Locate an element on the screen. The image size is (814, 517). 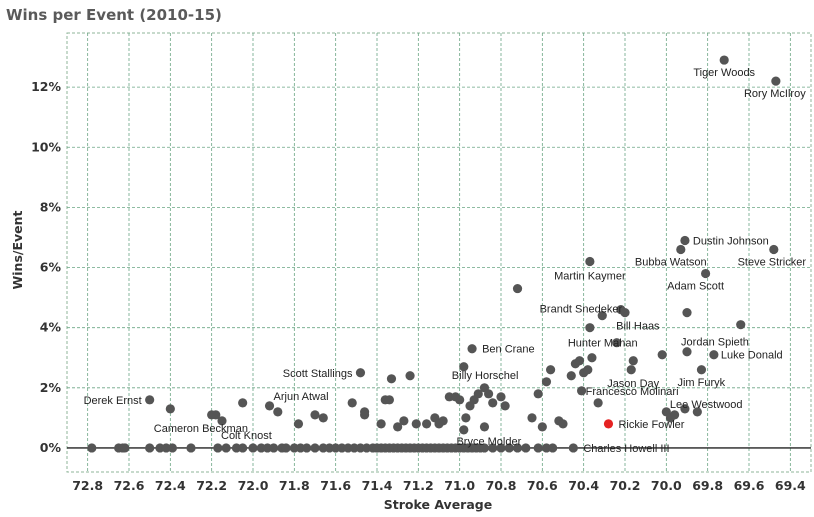
y-tick-label: 12% is located at coordinates (46, 86).